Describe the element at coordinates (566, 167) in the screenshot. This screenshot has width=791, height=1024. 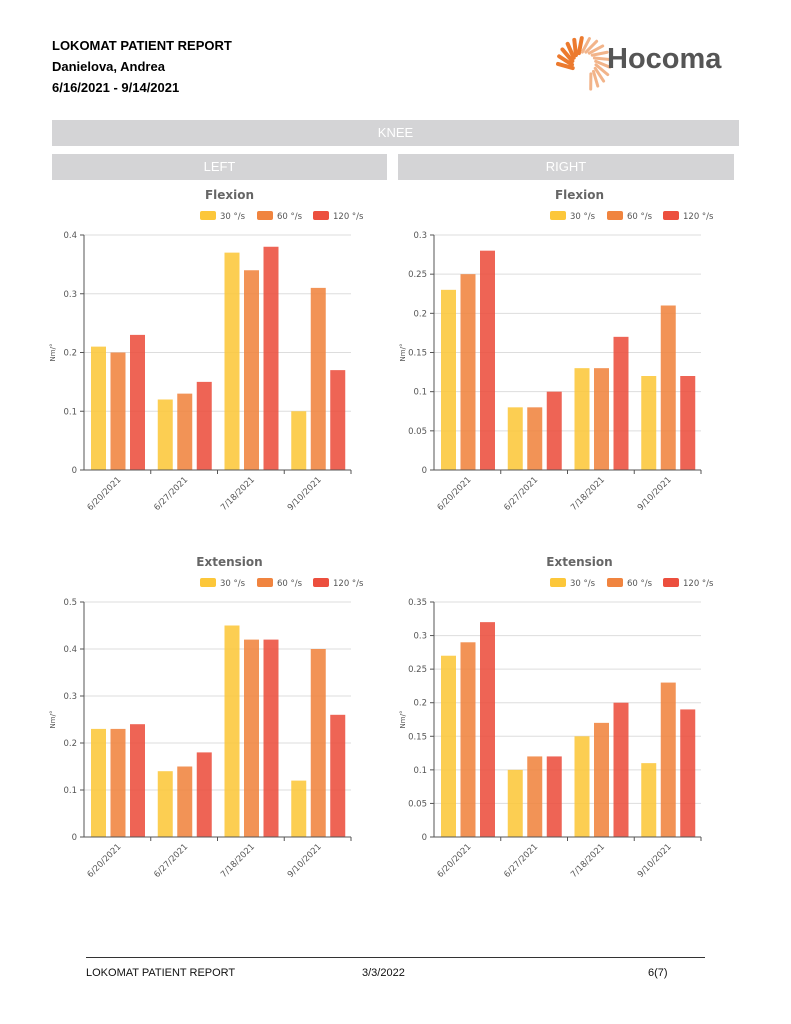
I see `section-right: RIGHT` at that location.